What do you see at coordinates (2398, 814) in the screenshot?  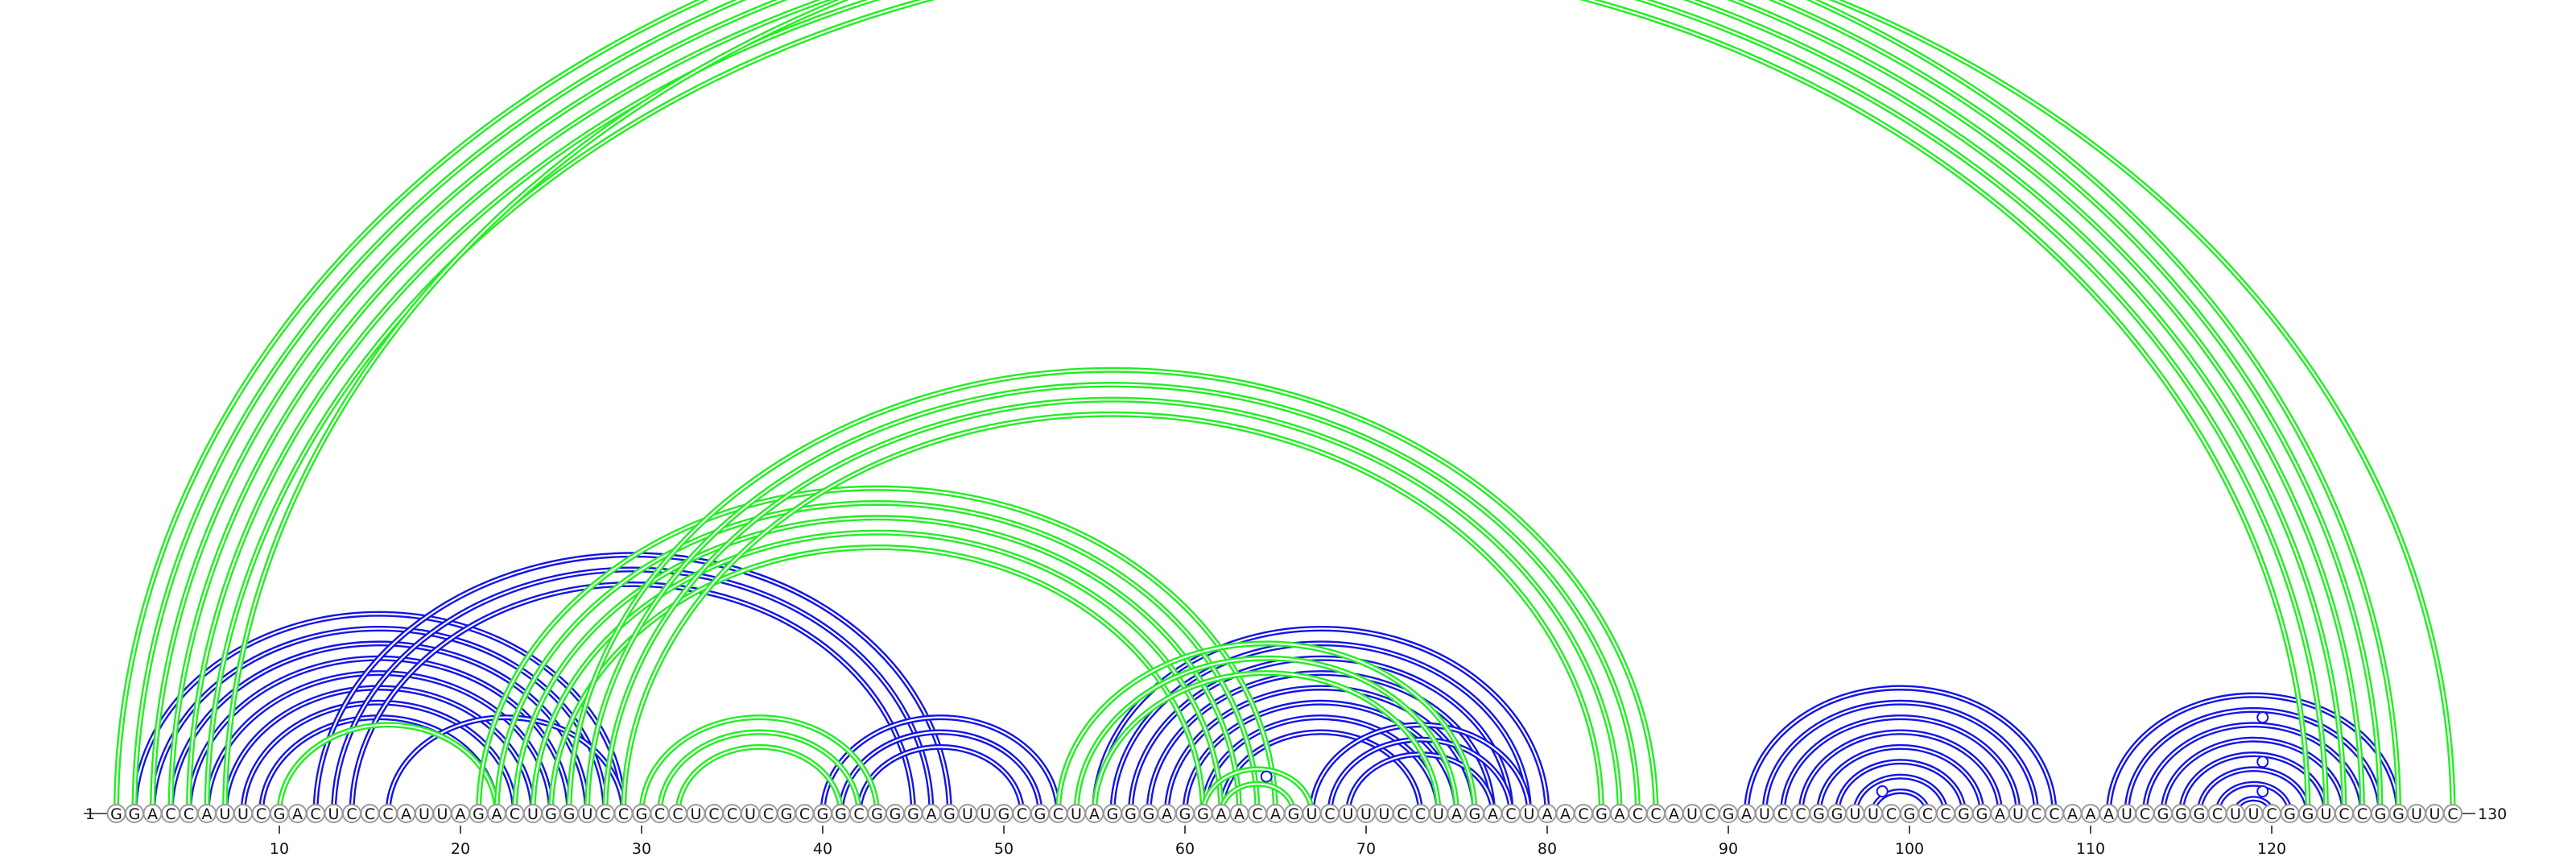 I see `nucleotide-127: G` at bounding box center [2398, 814].